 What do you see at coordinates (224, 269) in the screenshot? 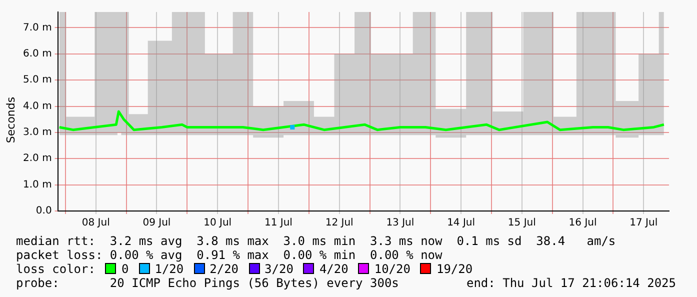
I see `legend-label: 2/20` at bounding box center [224, 269].